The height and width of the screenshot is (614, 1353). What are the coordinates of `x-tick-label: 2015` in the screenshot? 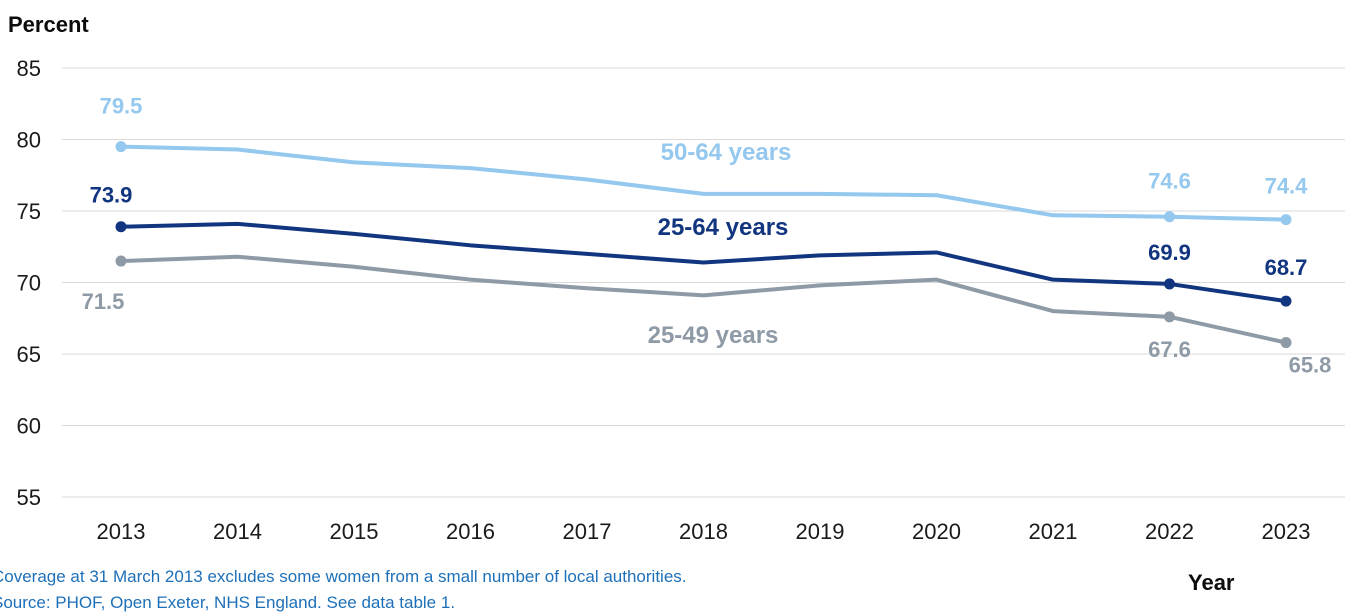 It's located at (354, 531).